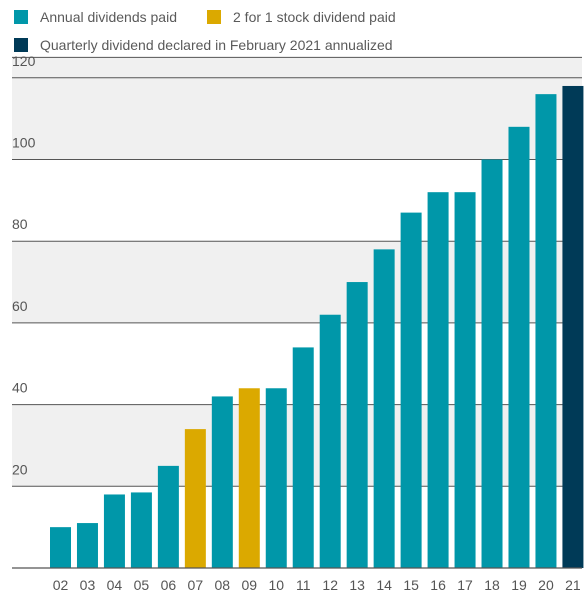 The image size is (587, 596). What do you see at coordinates (223, 585) in the screenshot?
I see `x-tick-label-08: 08` at bounding box center [223, 585].